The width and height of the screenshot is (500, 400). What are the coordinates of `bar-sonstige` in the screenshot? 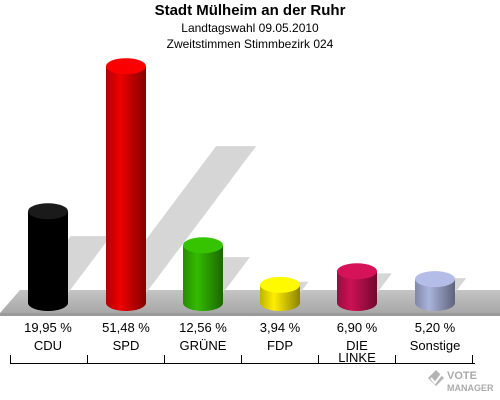 It's located at (435, 291).